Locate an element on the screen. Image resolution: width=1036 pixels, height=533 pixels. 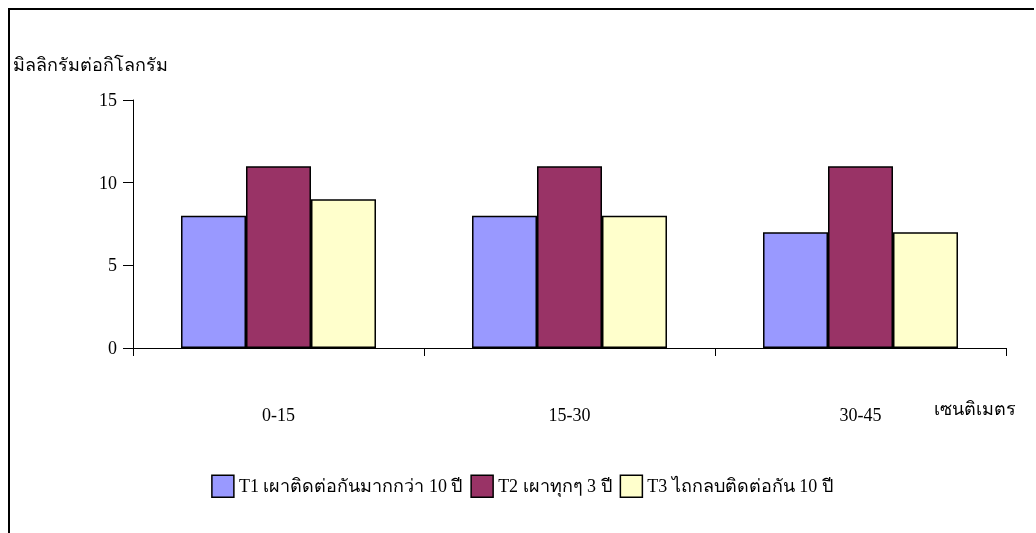
x-tick-label: 15-30 is located at coordinates (569, 415).